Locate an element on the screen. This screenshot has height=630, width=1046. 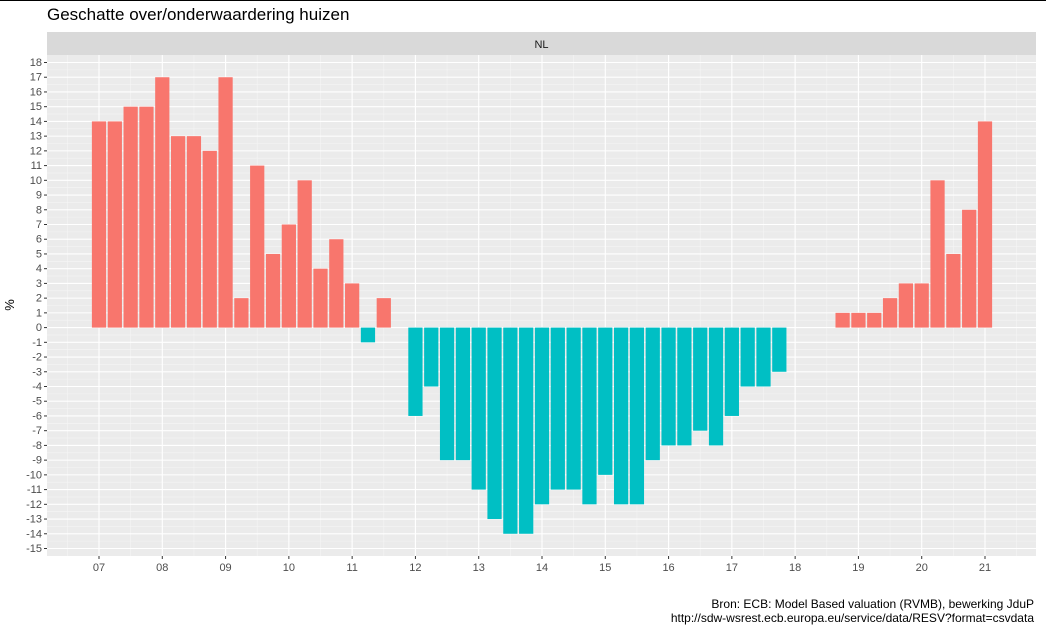
chart-title: Geschatte over/onderwaardering huizen is located at coordinates (198, 14).